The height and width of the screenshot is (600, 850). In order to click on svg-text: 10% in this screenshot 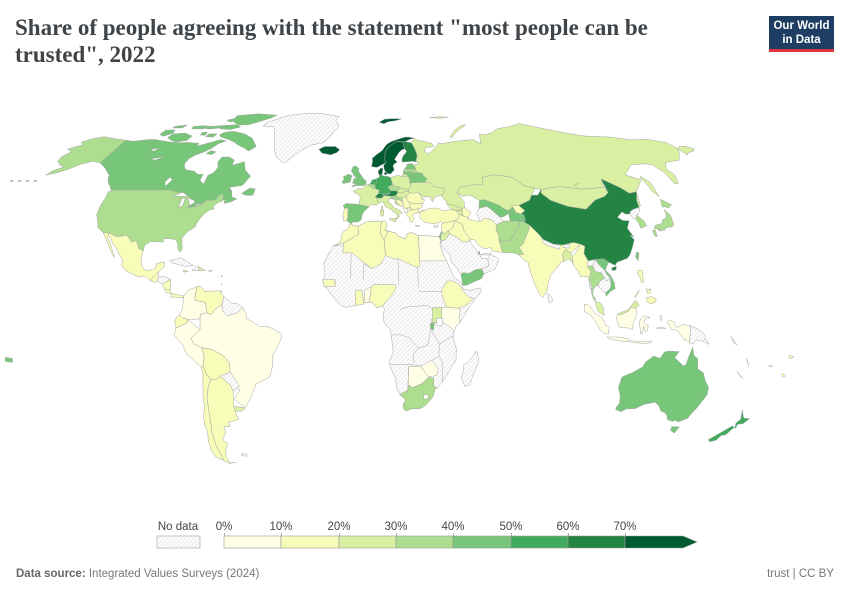, I will do `click(280, 527)`.